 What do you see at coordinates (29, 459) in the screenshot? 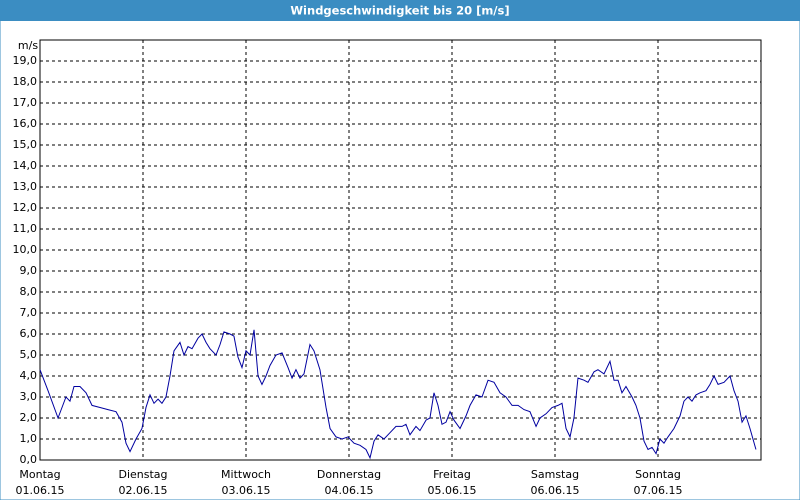
I see `y-tick-label: 0,0` at bounding box center [29, 459].